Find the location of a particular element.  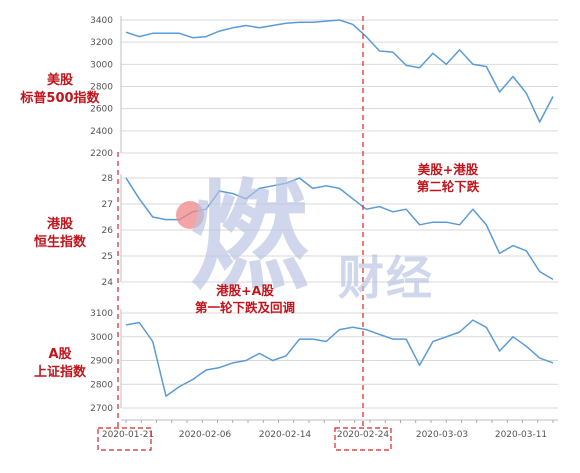

y-tick-label: 24 is located at coordinates (108, 283).